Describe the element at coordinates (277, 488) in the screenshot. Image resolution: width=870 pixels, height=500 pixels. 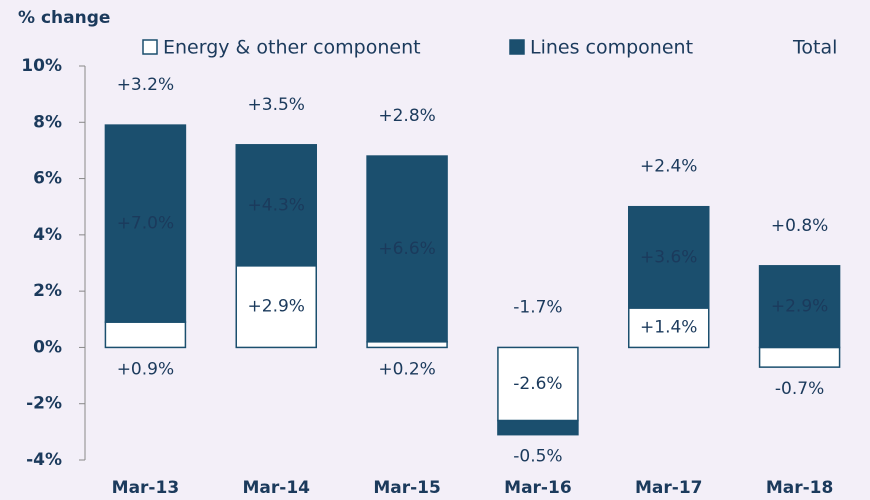
I see `x-tick-label: Mar-14` at that location.